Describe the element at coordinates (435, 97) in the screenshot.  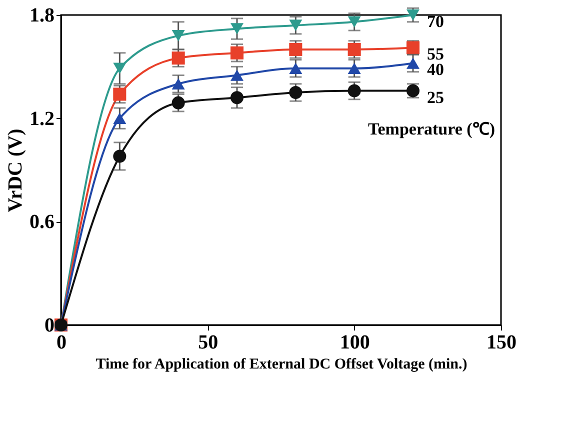
I see `series-label: 25` at that location.